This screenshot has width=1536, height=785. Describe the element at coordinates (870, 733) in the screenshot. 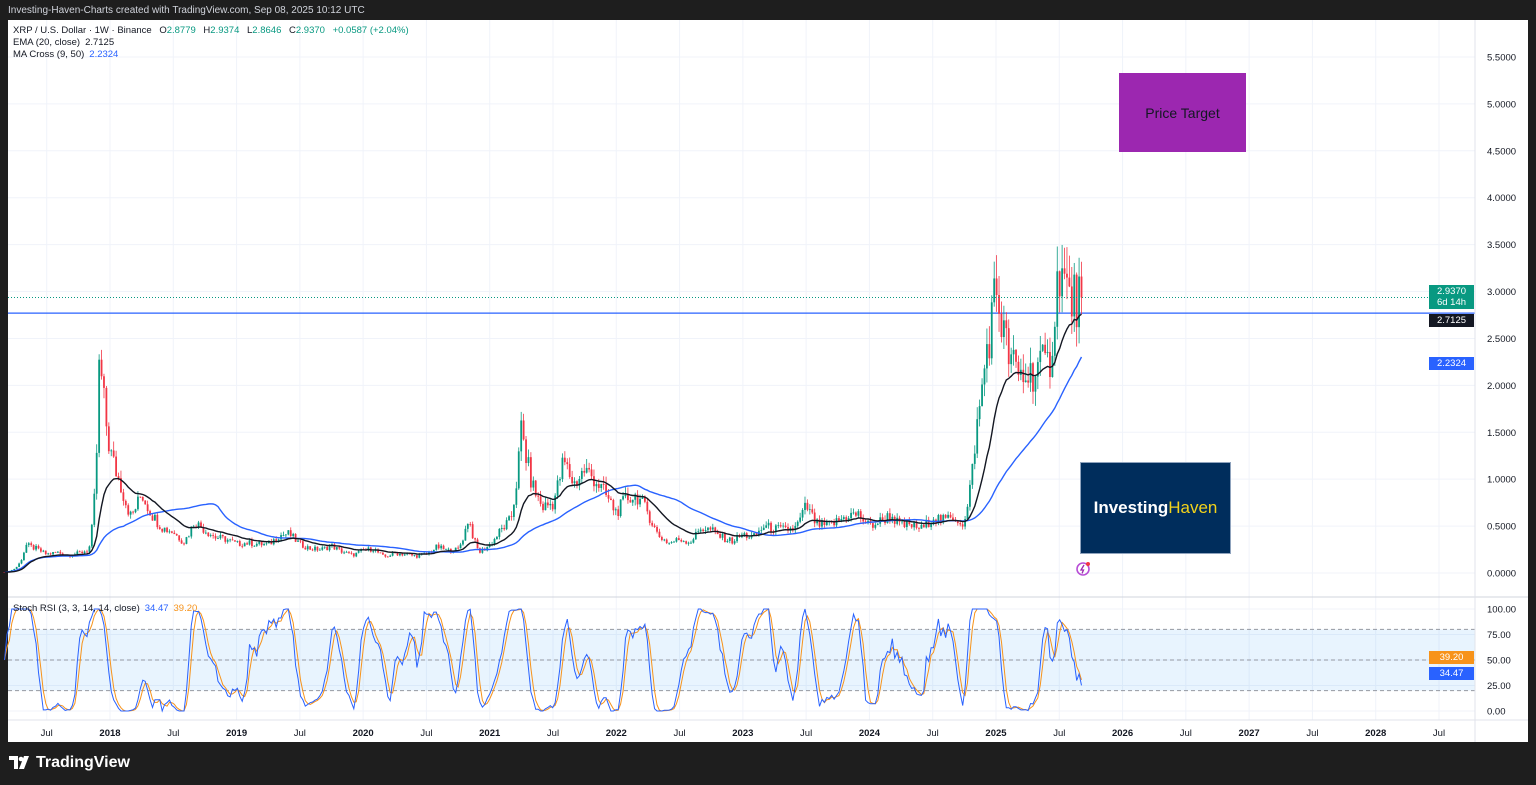

I see `time-tick-label: 2024` at that location.